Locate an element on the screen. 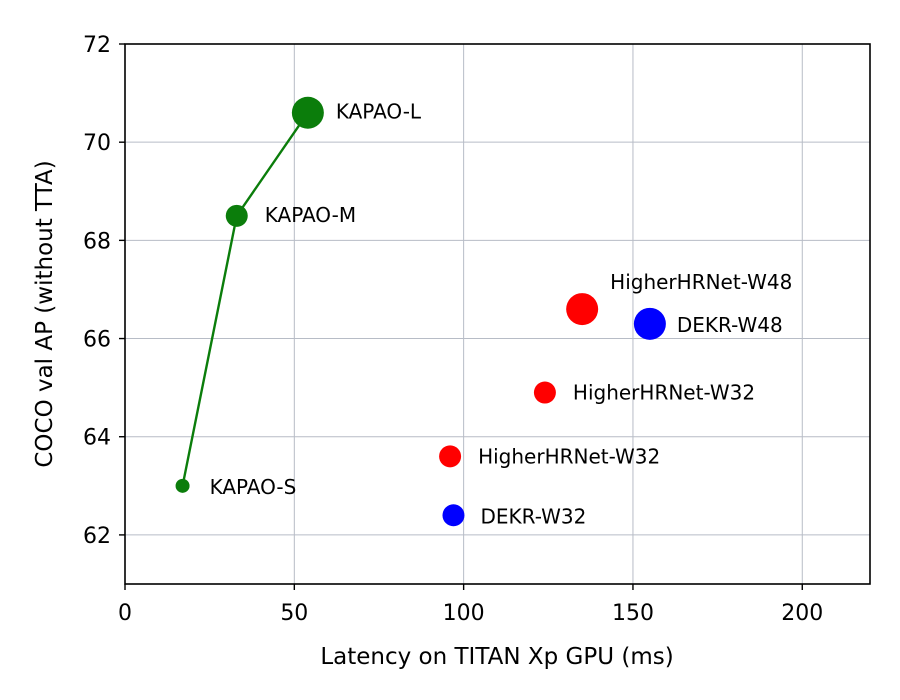 This screenshot has width=900, height=700. y-axis-title: COCO val AP (without TTA) is located at coordinates (45, 313).